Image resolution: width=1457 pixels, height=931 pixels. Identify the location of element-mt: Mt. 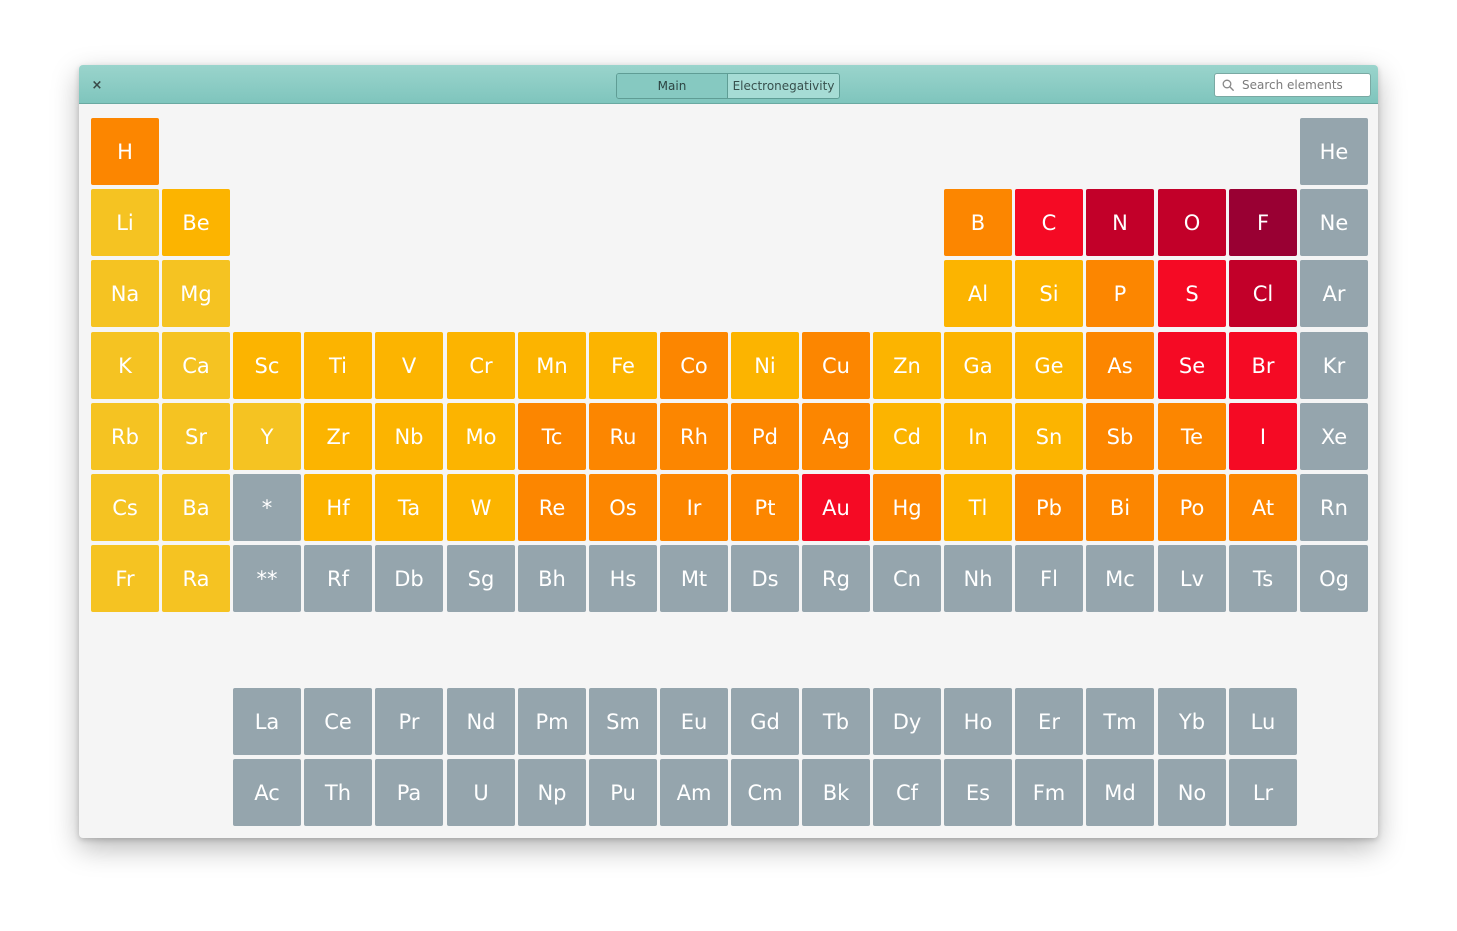
(694, 578).